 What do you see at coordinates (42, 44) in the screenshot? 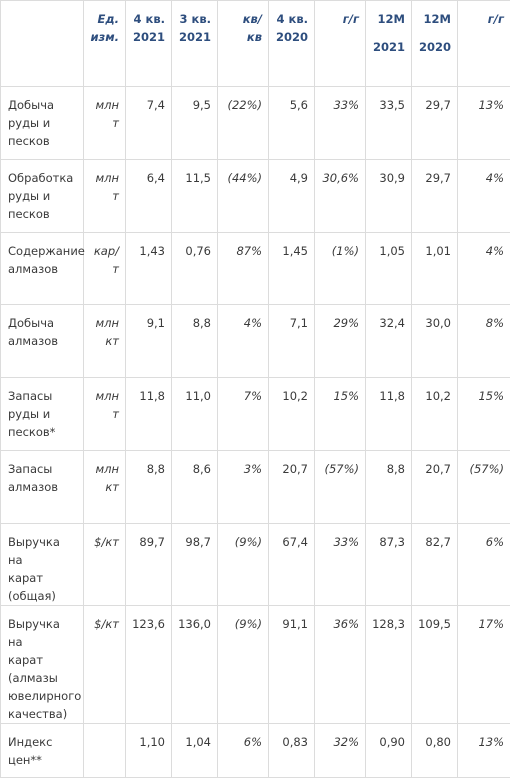
I see `header-blank` at bounding box center [42, 44].